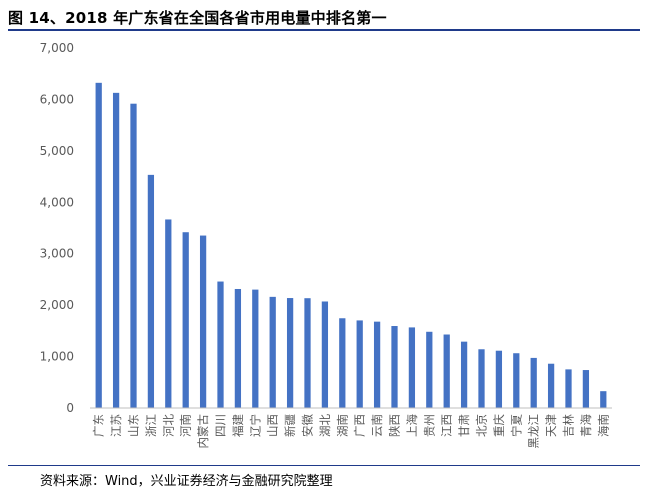 The image size is (648, 496). I want to click on x-tick-label: 天津, so click(551, 425).